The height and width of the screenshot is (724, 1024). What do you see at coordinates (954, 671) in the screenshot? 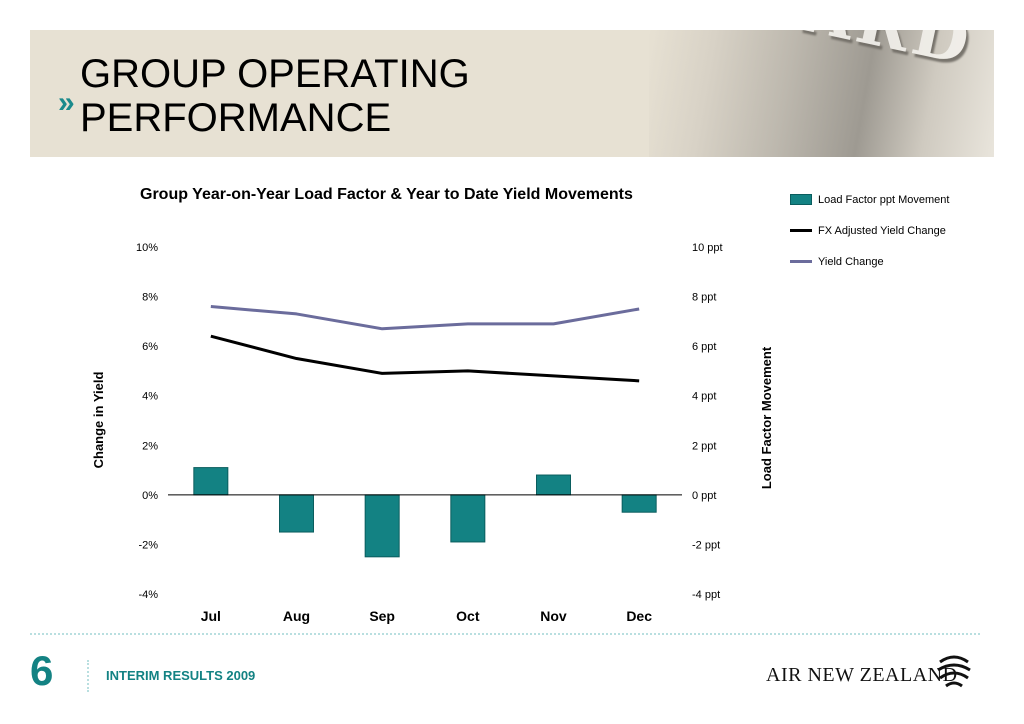
I see `koru-logo-icon` at bounding box center [954, 671].